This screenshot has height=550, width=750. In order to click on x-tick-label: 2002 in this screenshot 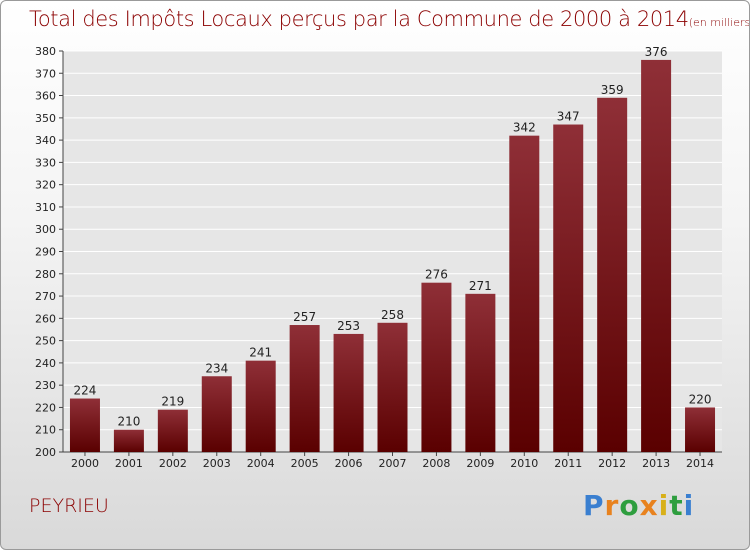, I will do `click(173, 463)`.